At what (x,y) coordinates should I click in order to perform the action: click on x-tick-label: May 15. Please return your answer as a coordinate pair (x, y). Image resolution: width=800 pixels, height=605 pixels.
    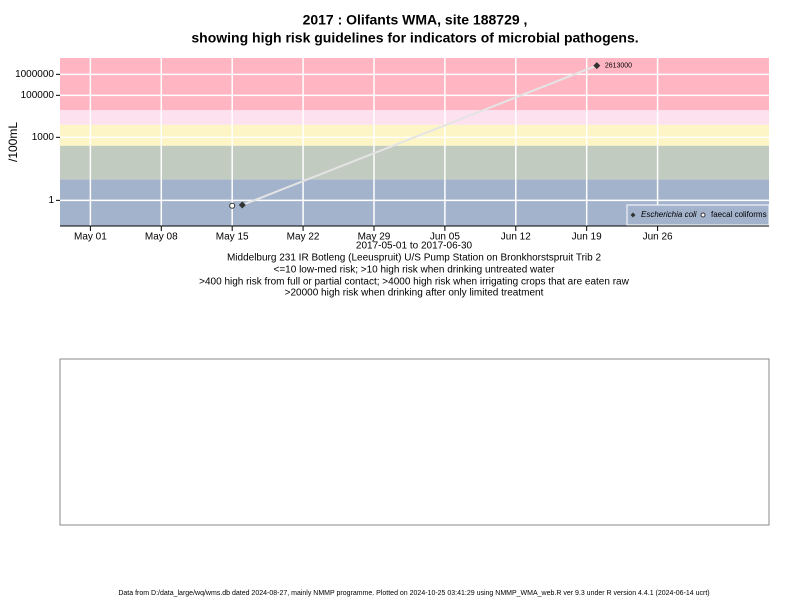
    Looking at the image, I should click on (232, 237).